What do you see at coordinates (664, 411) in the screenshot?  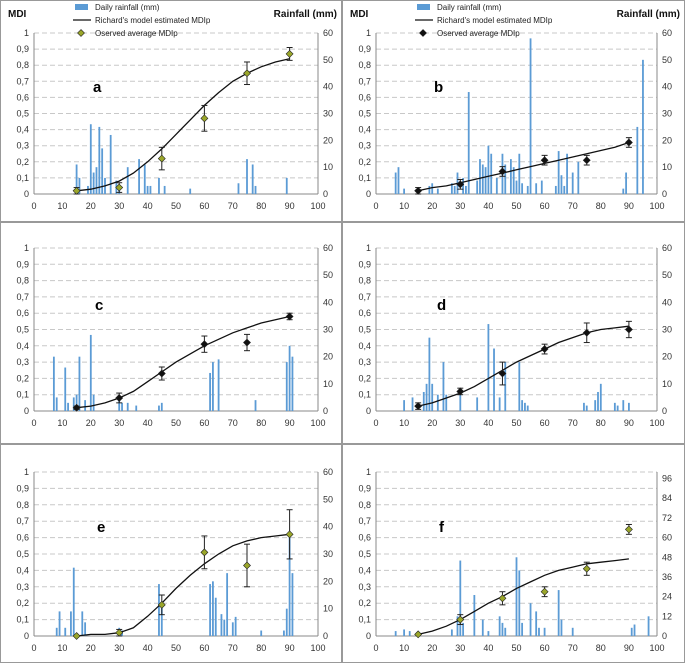 I see `y2-tick-label: 0` at bounding box center [664, 411].